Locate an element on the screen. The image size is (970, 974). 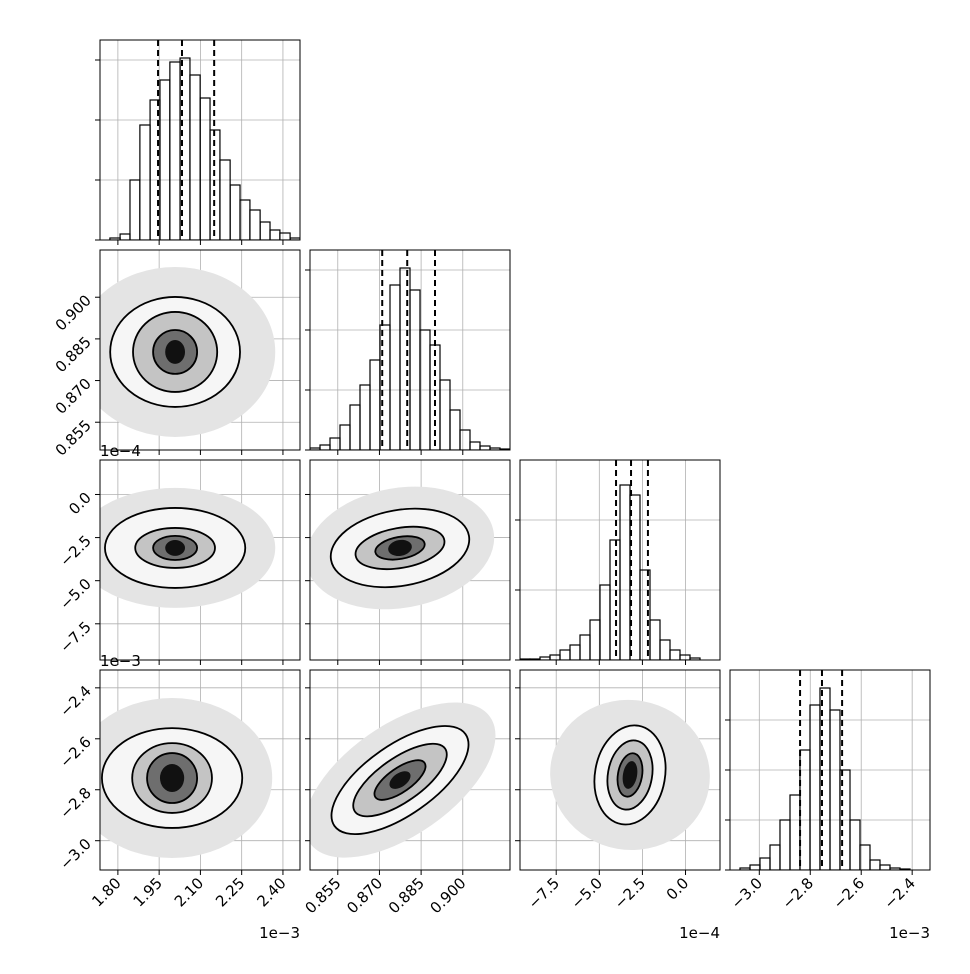
x-tick-label: −2.8 is located at coordinates (798, 893).